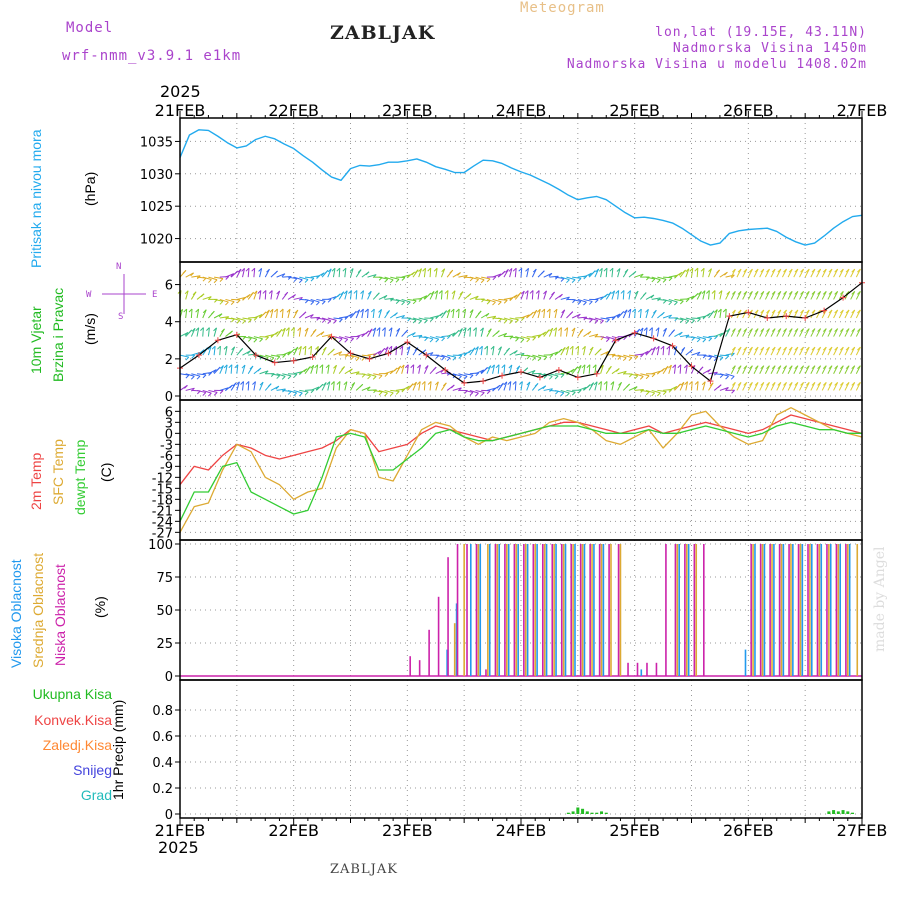  Describe the element at coordinates (156, 142) in the screenshot. I see `y-tick-label: 1035` at that location.